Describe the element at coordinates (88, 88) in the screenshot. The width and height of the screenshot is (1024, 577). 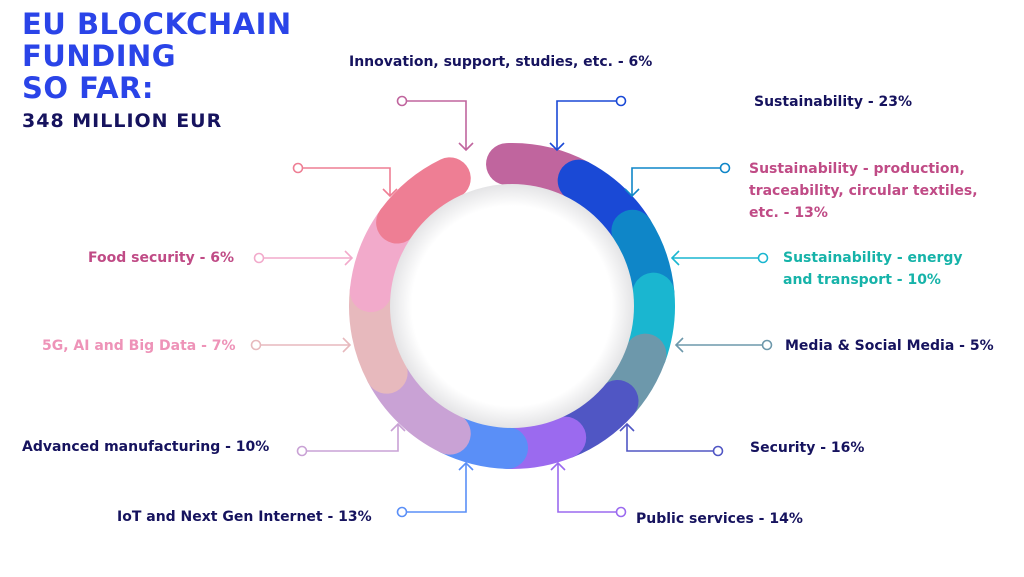
I see `title-line-3: SO FAR:` at that location.